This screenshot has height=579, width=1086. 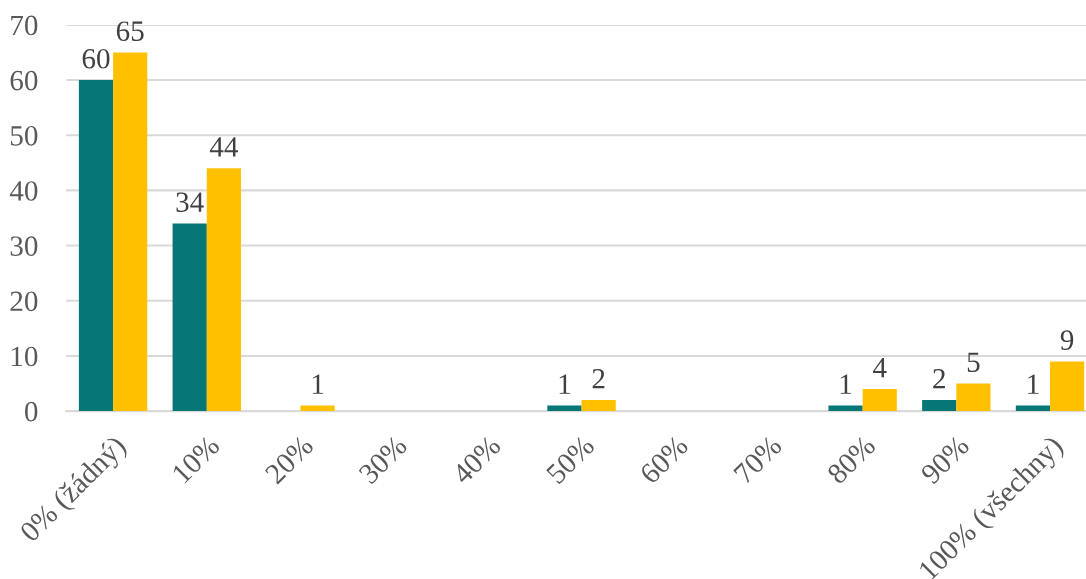 What do you see at coordinates (758, 459) in the screenshot?
I see `x-tick-label: 70%` at bounding box center [758, 459].